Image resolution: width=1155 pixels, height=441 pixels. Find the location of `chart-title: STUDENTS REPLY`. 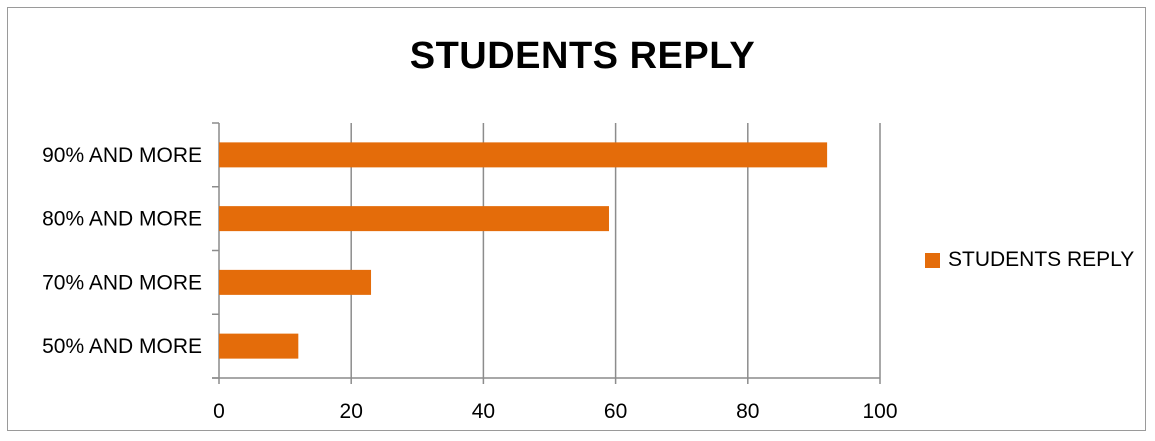

chart-title: STUDENTS REPLY is located at coordinates (582, 56).